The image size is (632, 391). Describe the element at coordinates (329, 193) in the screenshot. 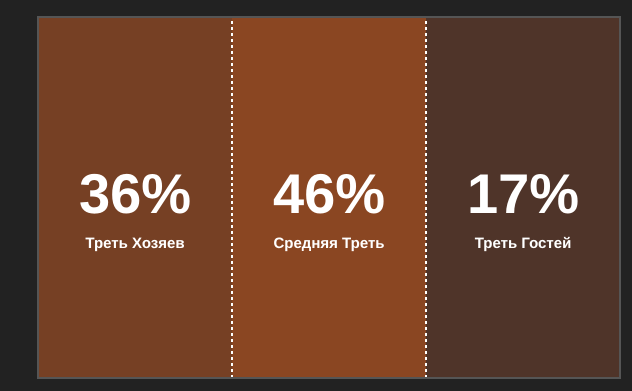

I see `data-label: 46%` at that location.